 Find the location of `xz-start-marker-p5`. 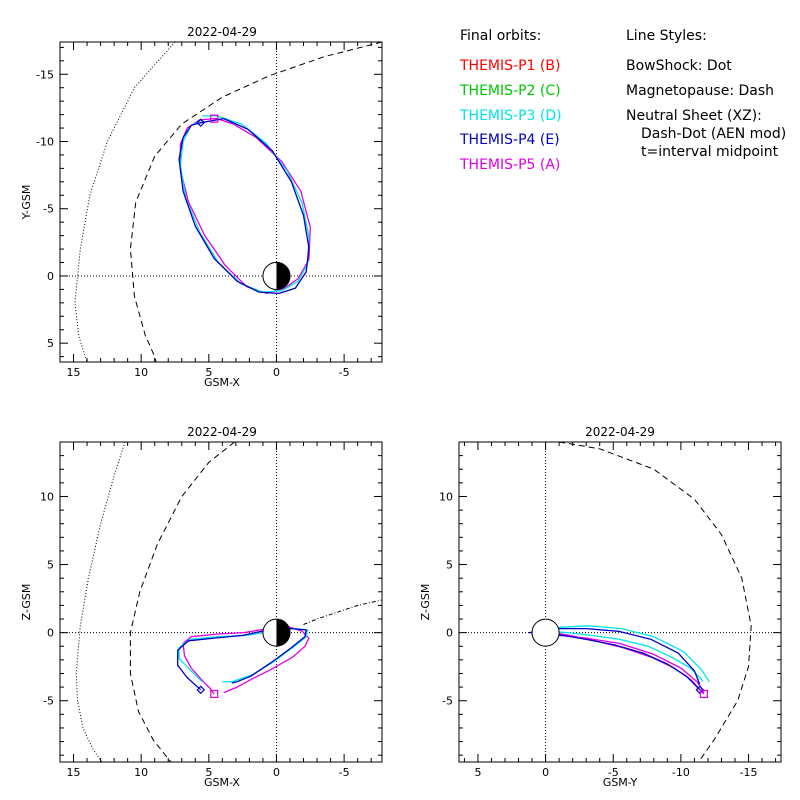

xz-start-marker-p5 is located at coordinates (214, 694).